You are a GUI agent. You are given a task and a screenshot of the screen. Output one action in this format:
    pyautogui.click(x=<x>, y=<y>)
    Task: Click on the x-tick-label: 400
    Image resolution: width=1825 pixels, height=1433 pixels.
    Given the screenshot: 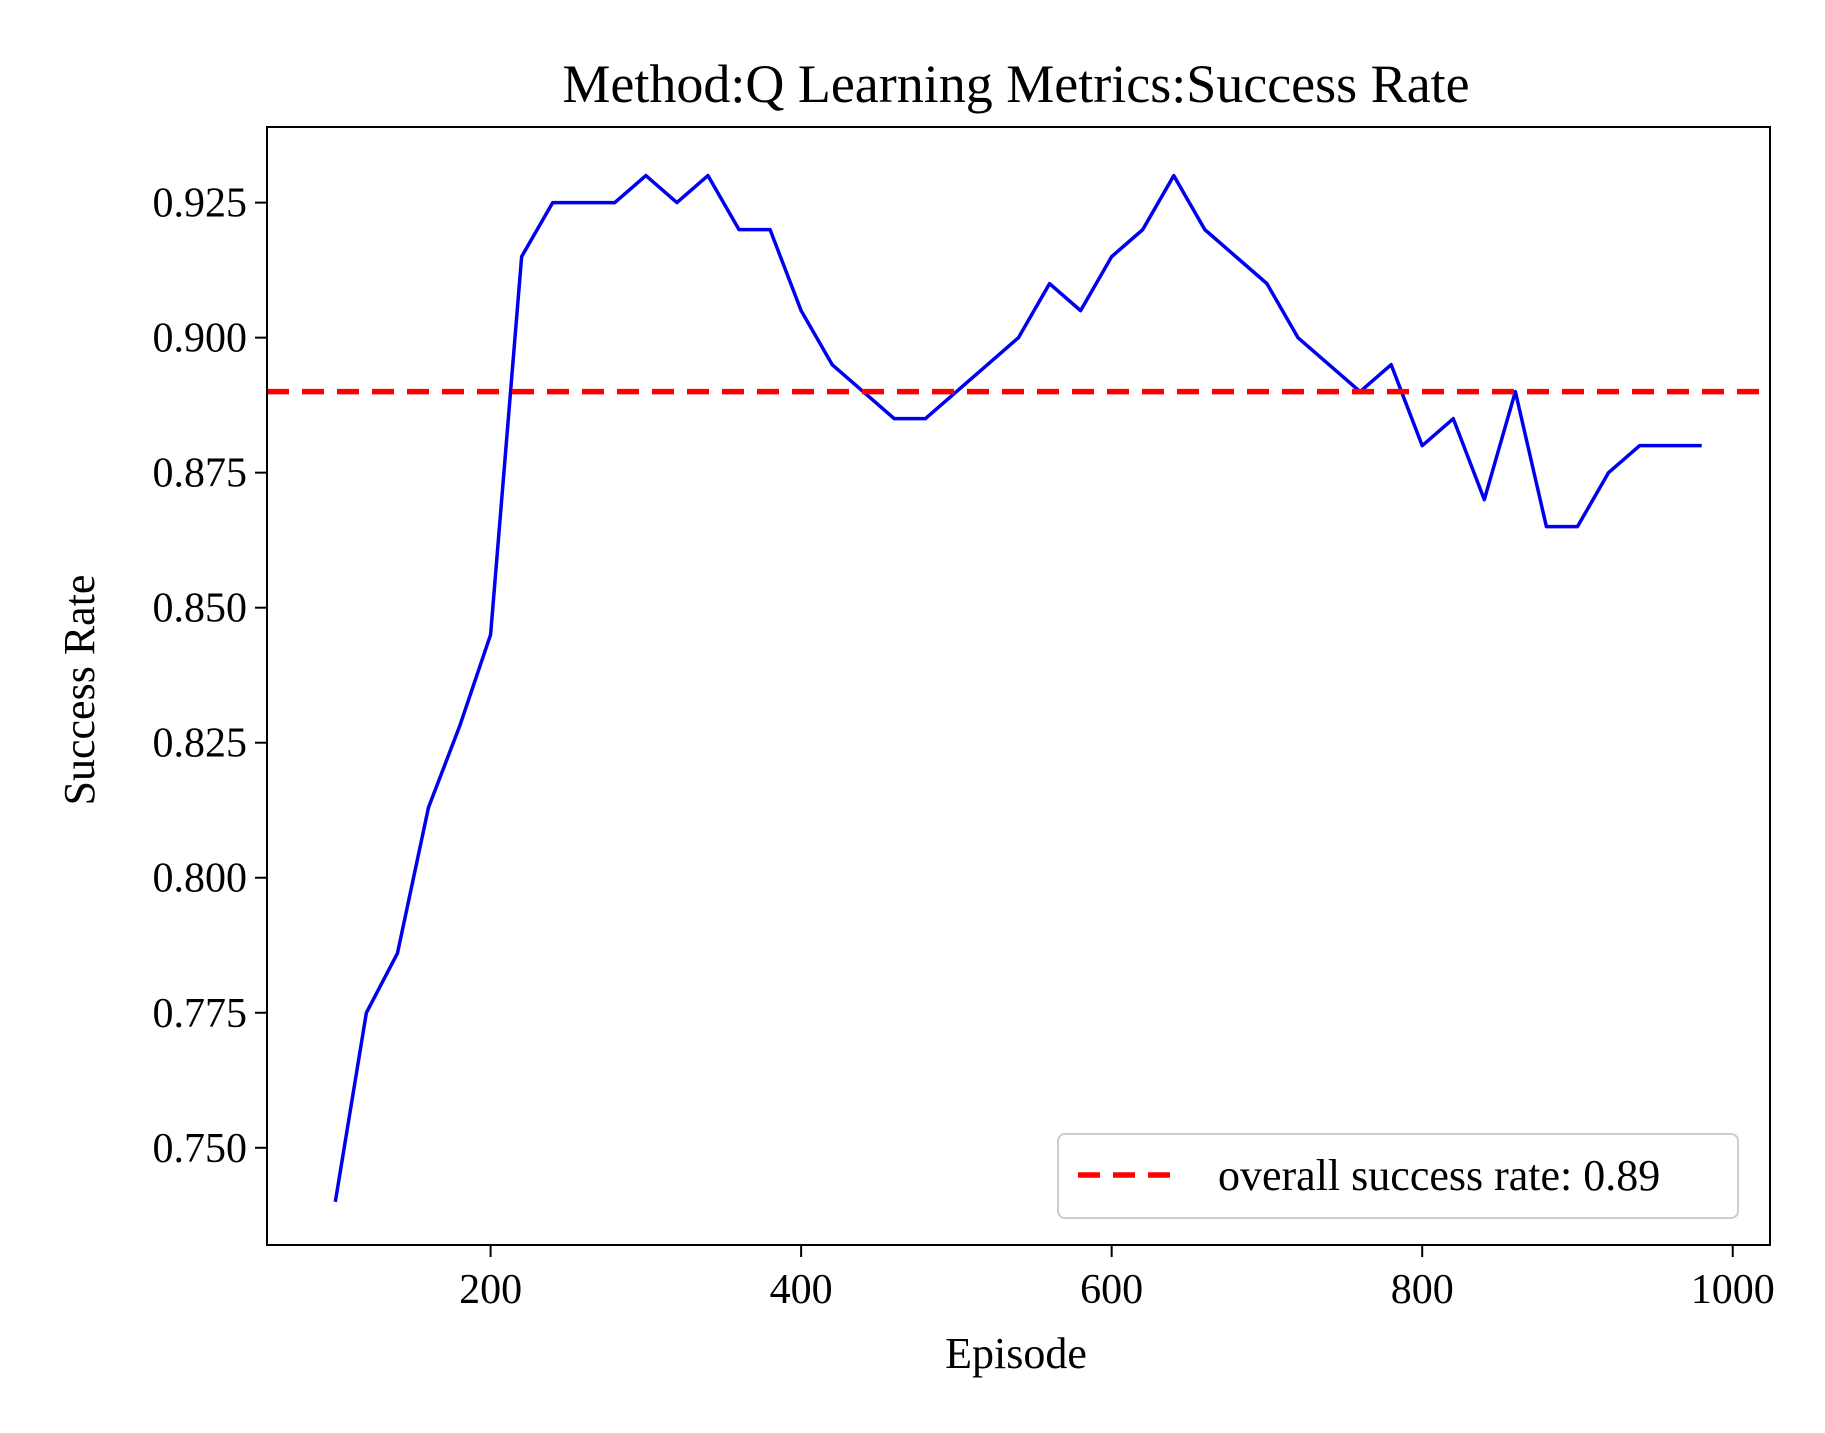 What is the action you would take?
    pyautogui.click(x=801, y=1290)
    